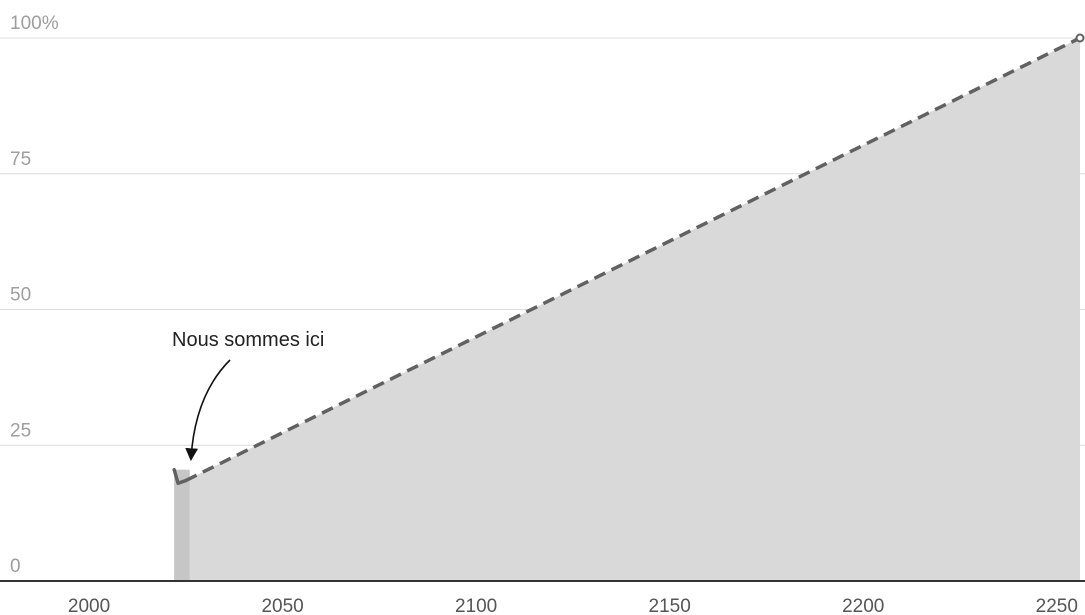  I want to click on end-point-marker, so click(1080, 38).